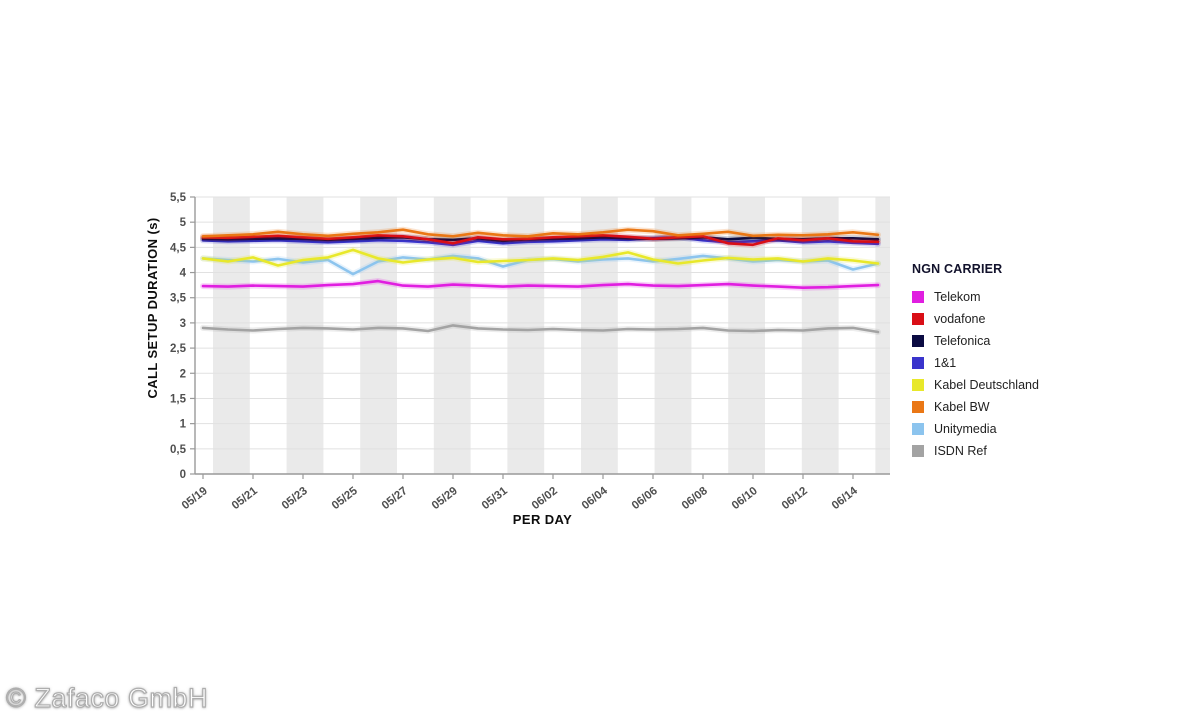  Describe the element at coordinates (957, 269) in the screenshot. I see `legend-title: NGN CARRIER` at that location.